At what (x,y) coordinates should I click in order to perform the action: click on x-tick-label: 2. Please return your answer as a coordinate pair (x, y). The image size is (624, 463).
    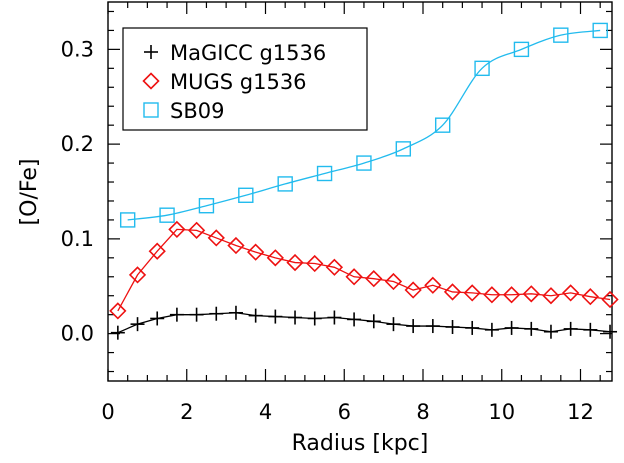
    Looking at the image, I should click on (186, 412).